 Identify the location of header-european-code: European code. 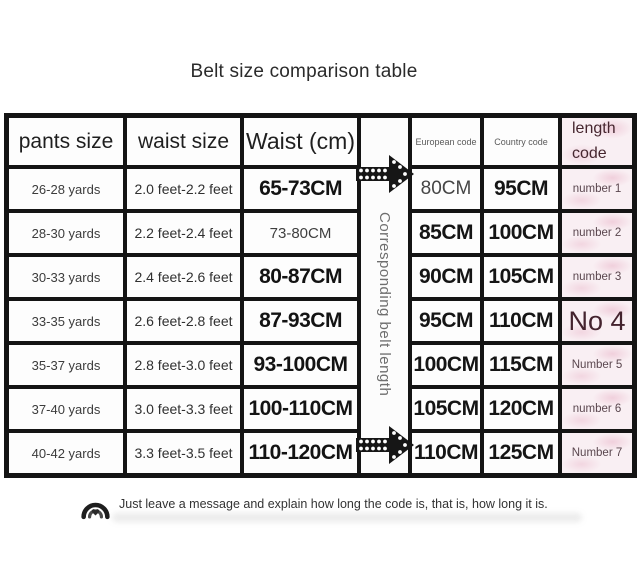
(446, 141).